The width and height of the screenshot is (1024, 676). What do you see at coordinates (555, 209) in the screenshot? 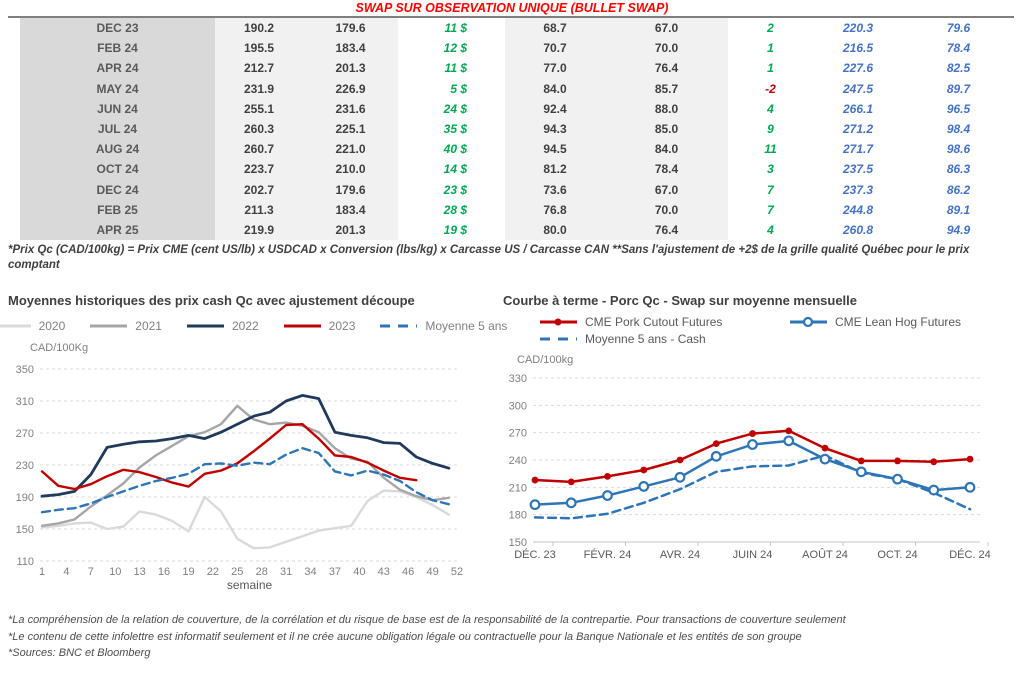
I see `table-cell: 76.8` at bounding box center [555, 209].